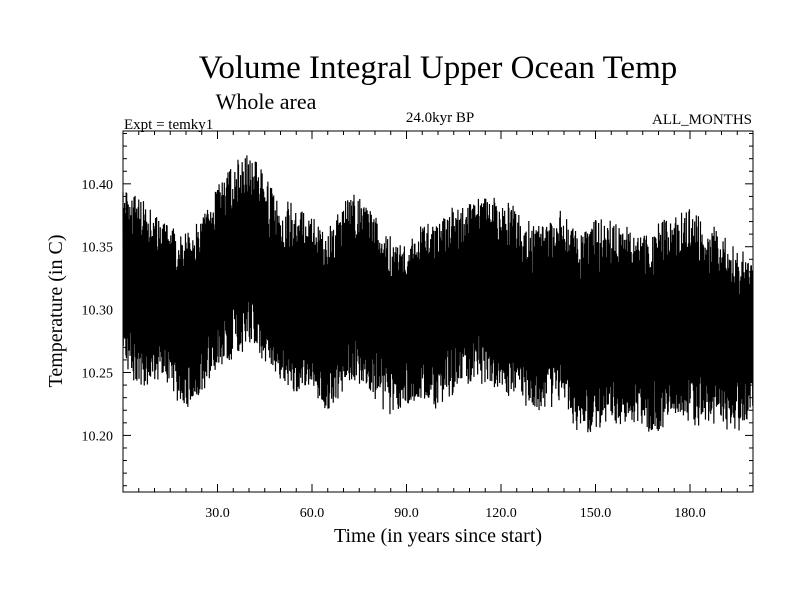 This screenshot has height=600, width=800. Describe the element at coordinates (440, 118) in the screenshot. I see `period-label: 24.0kyr BP` at that location.